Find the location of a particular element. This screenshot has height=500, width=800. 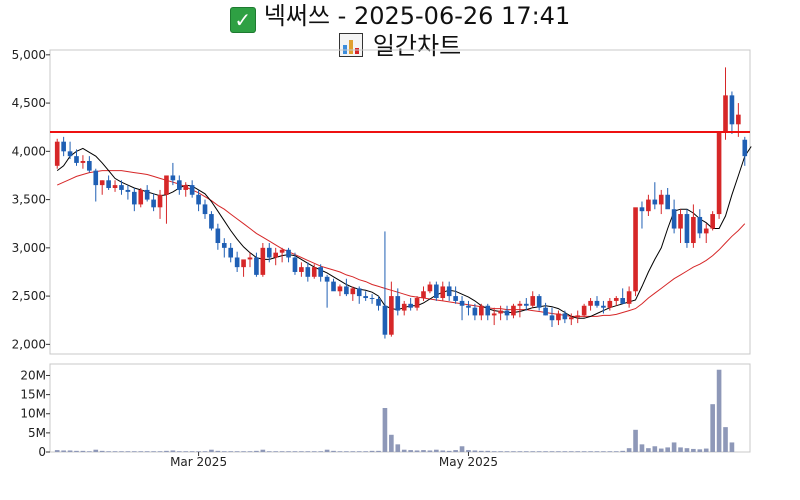

volume-ytick-label: 10M is located at coordinates (33, 414).